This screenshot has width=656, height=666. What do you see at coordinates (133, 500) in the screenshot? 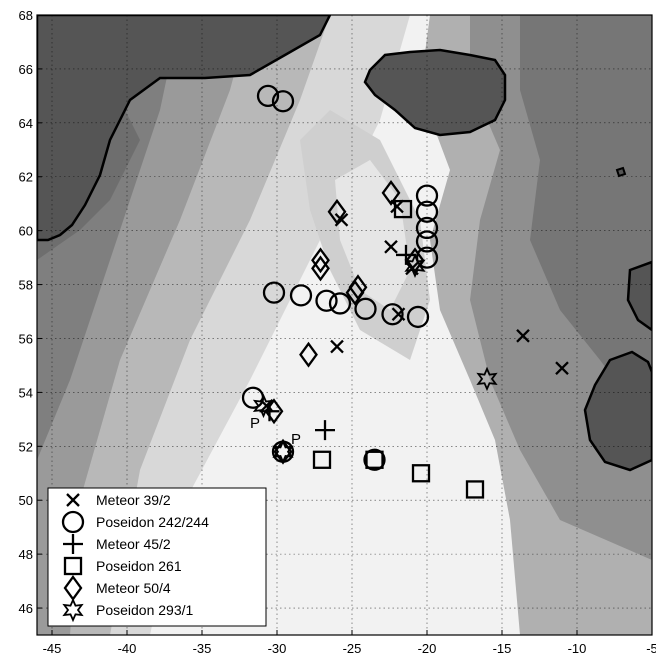
I see `legend-label-meteor-39-2: Meteor 39/2` at bounding box center [133, 500].